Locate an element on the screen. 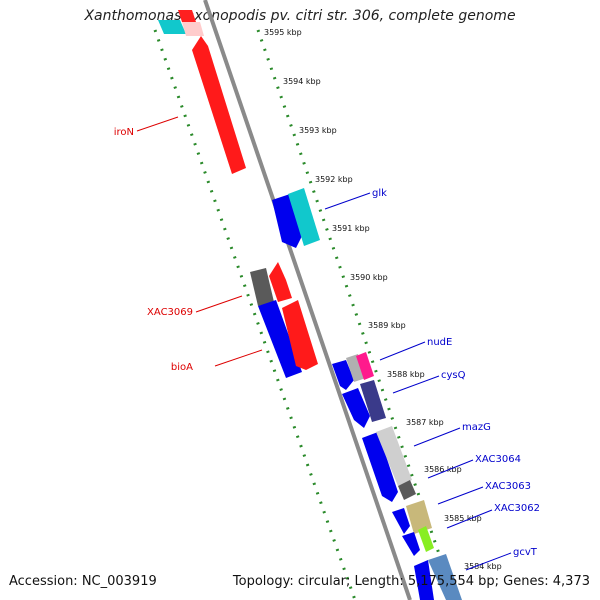 The image size is (600, 600). gene-feature-nude is located at coordinates (365, 366).